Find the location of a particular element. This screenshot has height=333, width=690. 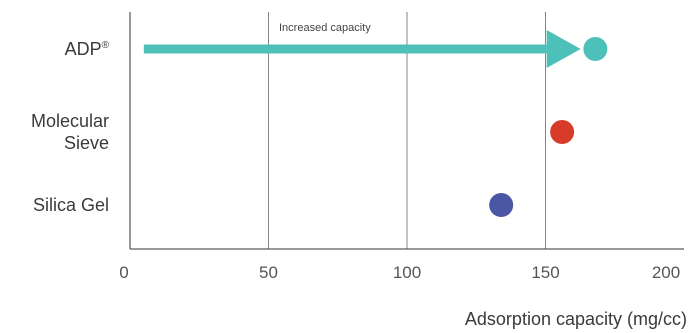

x-tick-labels: 0 50 100 150 200 is located at coordinates (399, 272).